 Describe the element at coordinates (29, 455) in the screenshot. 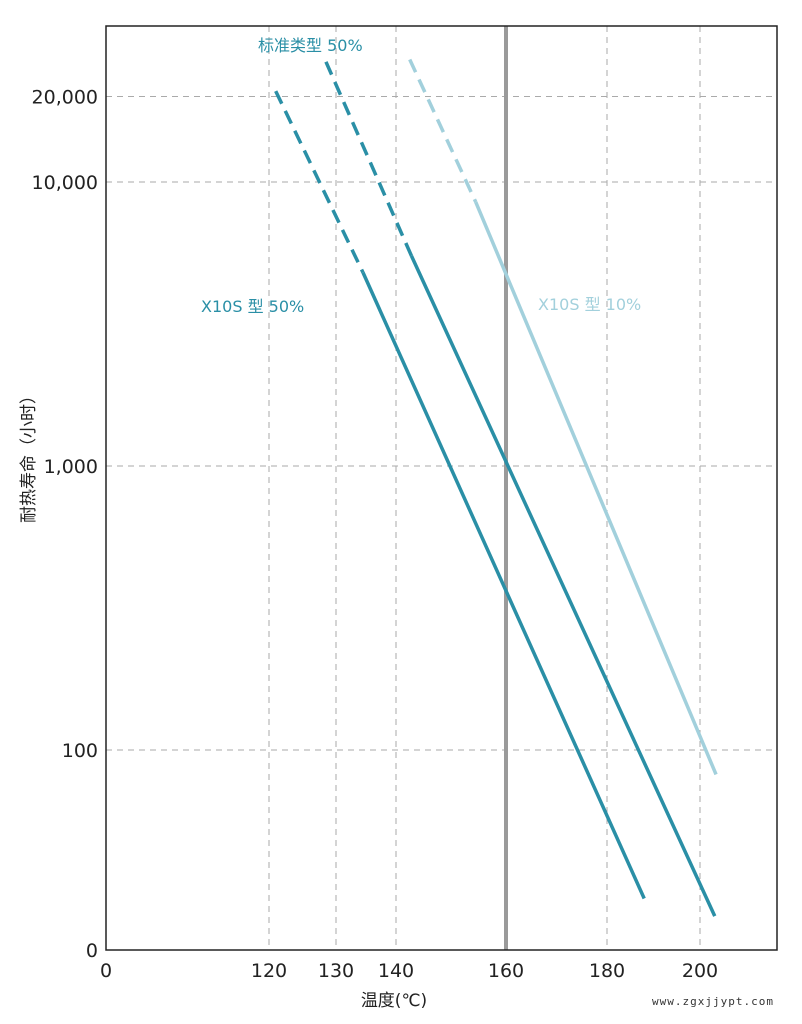

I see `y-axis-title: 耐热寿命（小时）` at that location.